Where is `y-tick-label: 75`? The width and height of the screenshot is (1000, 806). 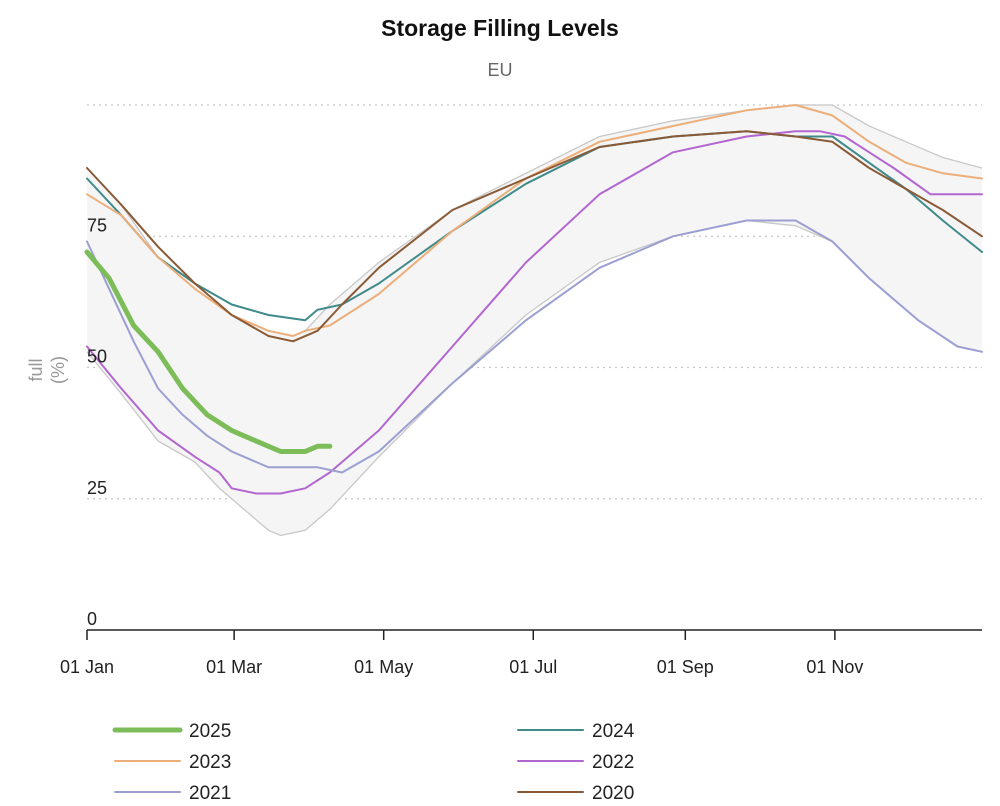
y-tick-label: 75 is located at coordinates (97, 225).